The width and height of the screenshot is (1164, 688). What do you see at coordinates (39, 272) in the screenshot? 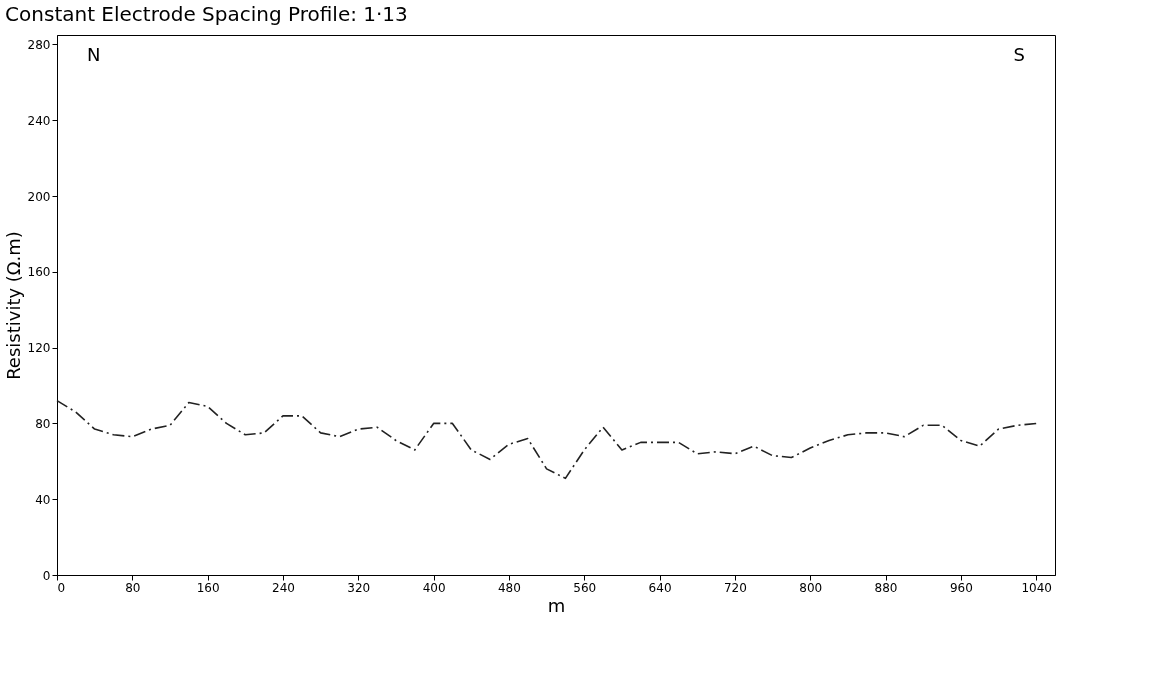
I see `y-tick-label: 160` at bounding box center [39, 272].